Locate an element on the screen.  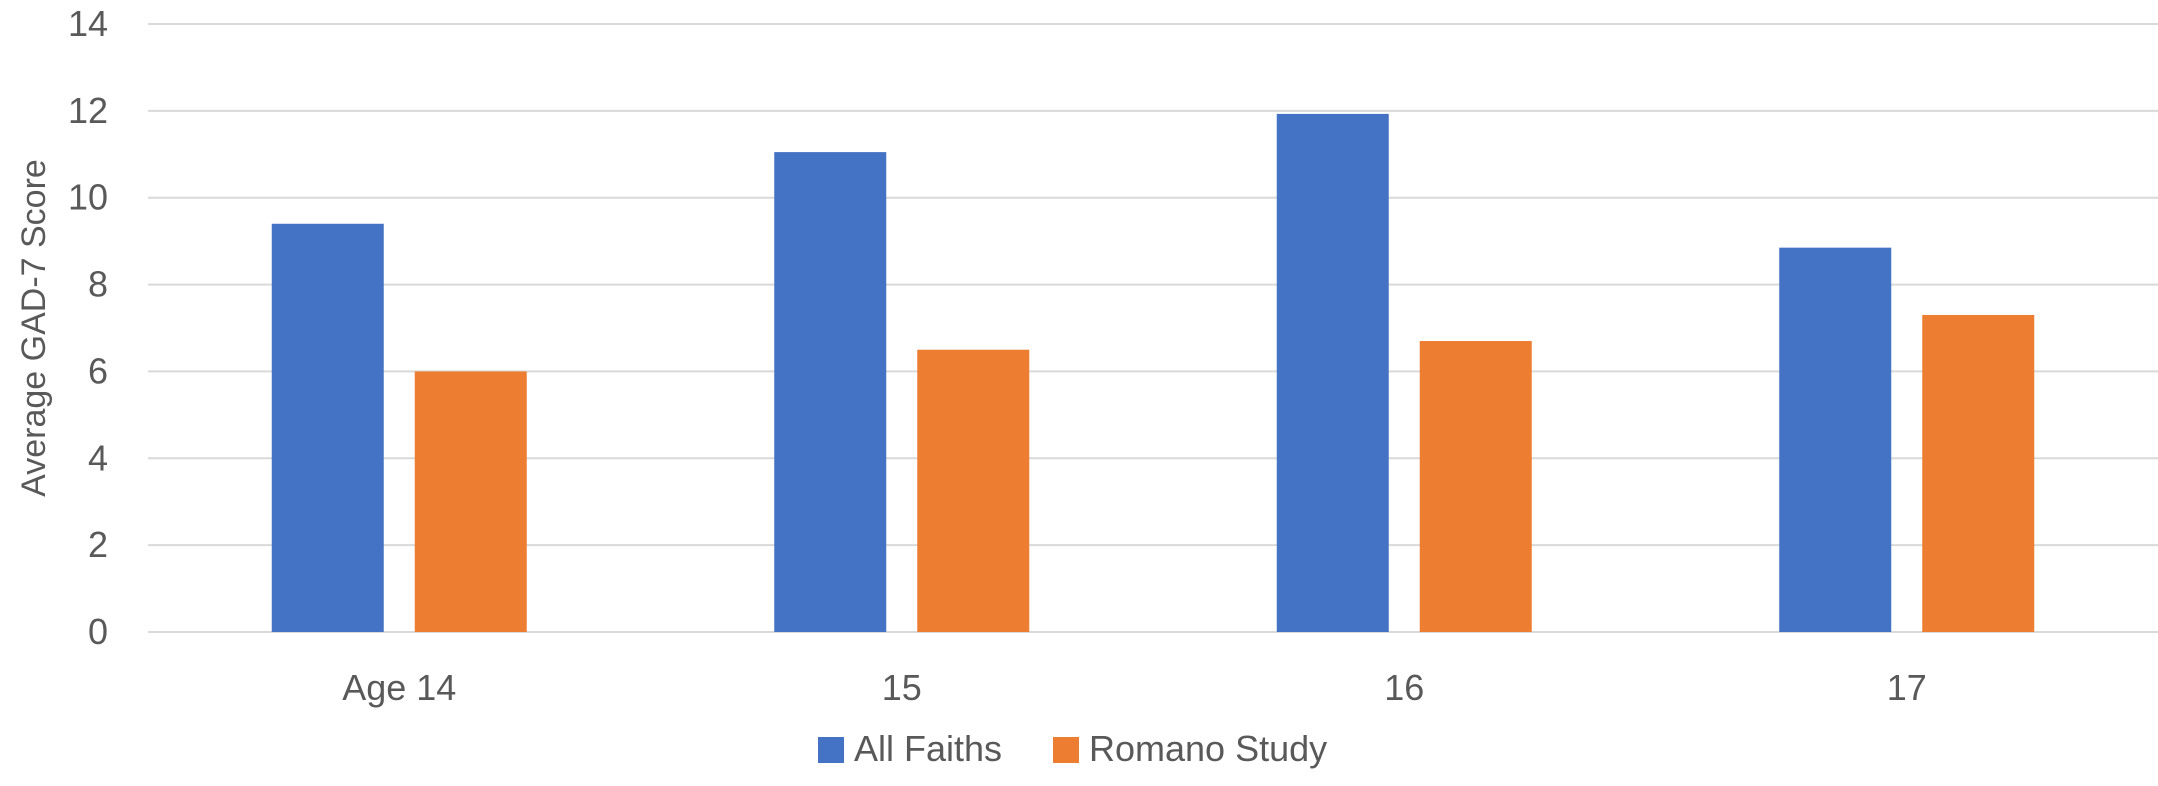
y-tick-label: 4 is located at coordinates (98, 457).